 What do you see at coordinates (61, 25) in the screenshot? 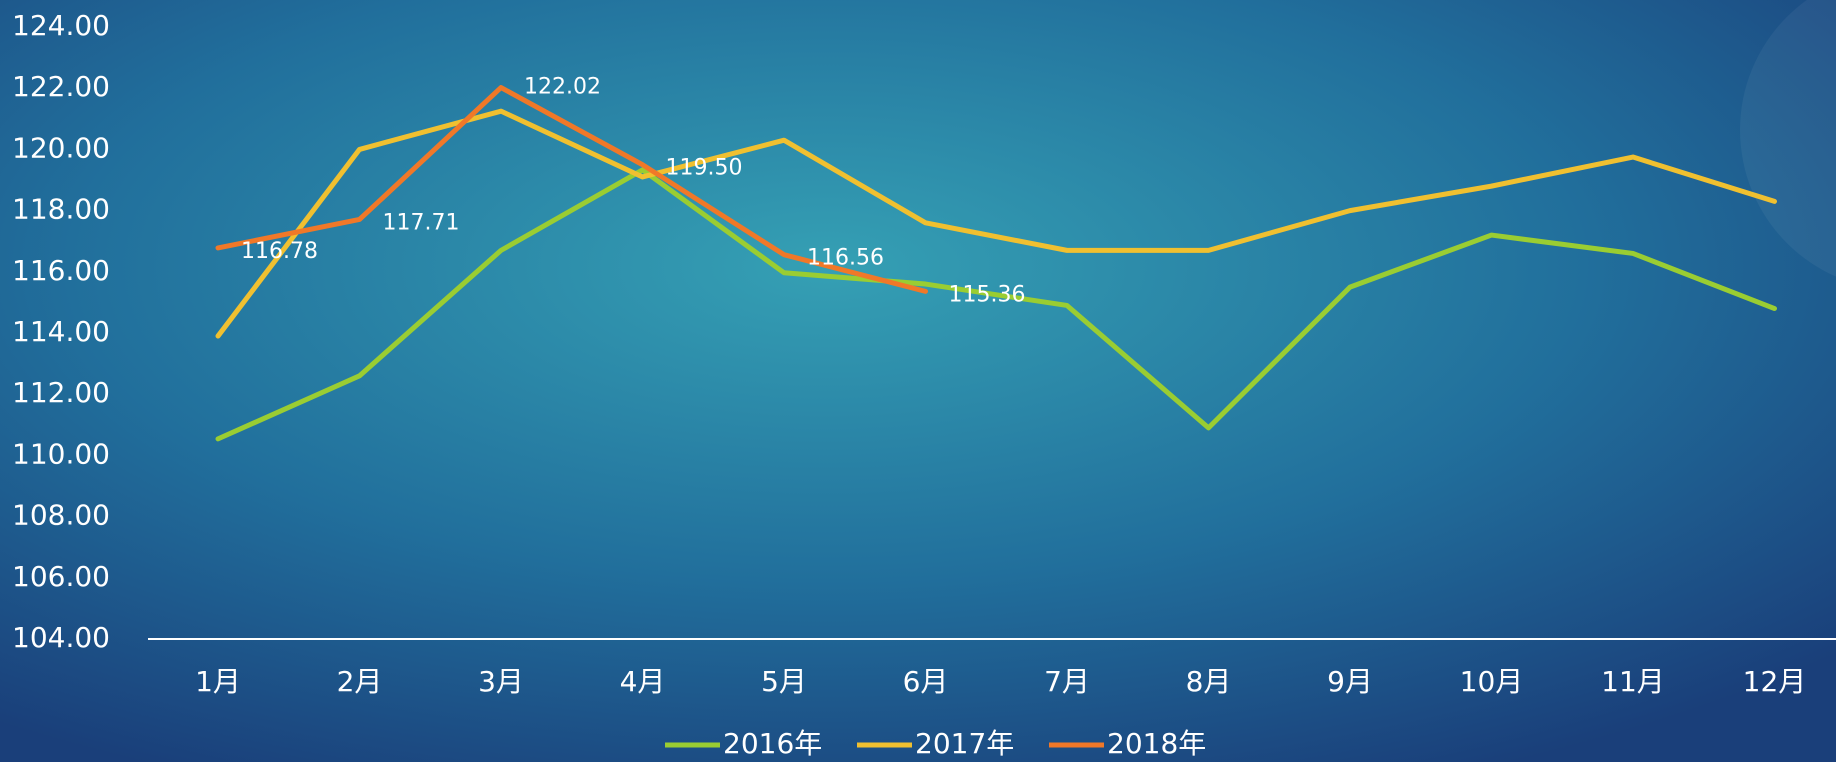
I see `y-tick-label: 124.00` at bounding box center [61, 25].